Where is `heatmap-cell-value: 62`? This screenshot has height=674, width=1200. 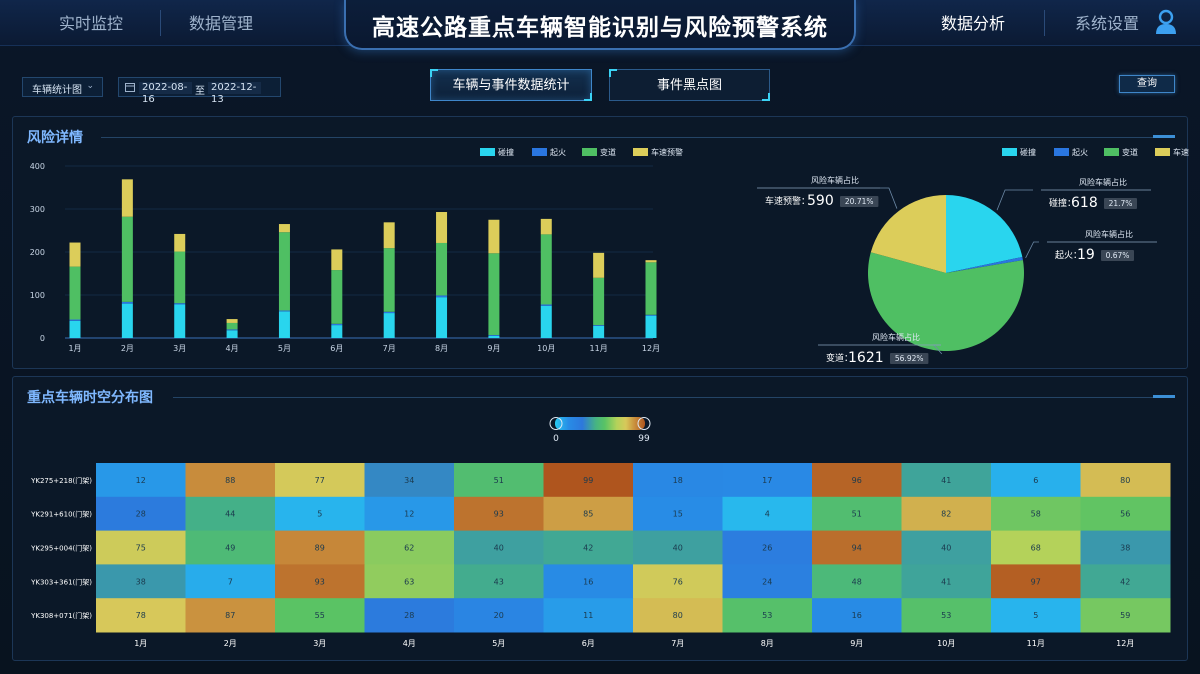 heatmap-cell-value: 62 is located at coordinates (409, 548).